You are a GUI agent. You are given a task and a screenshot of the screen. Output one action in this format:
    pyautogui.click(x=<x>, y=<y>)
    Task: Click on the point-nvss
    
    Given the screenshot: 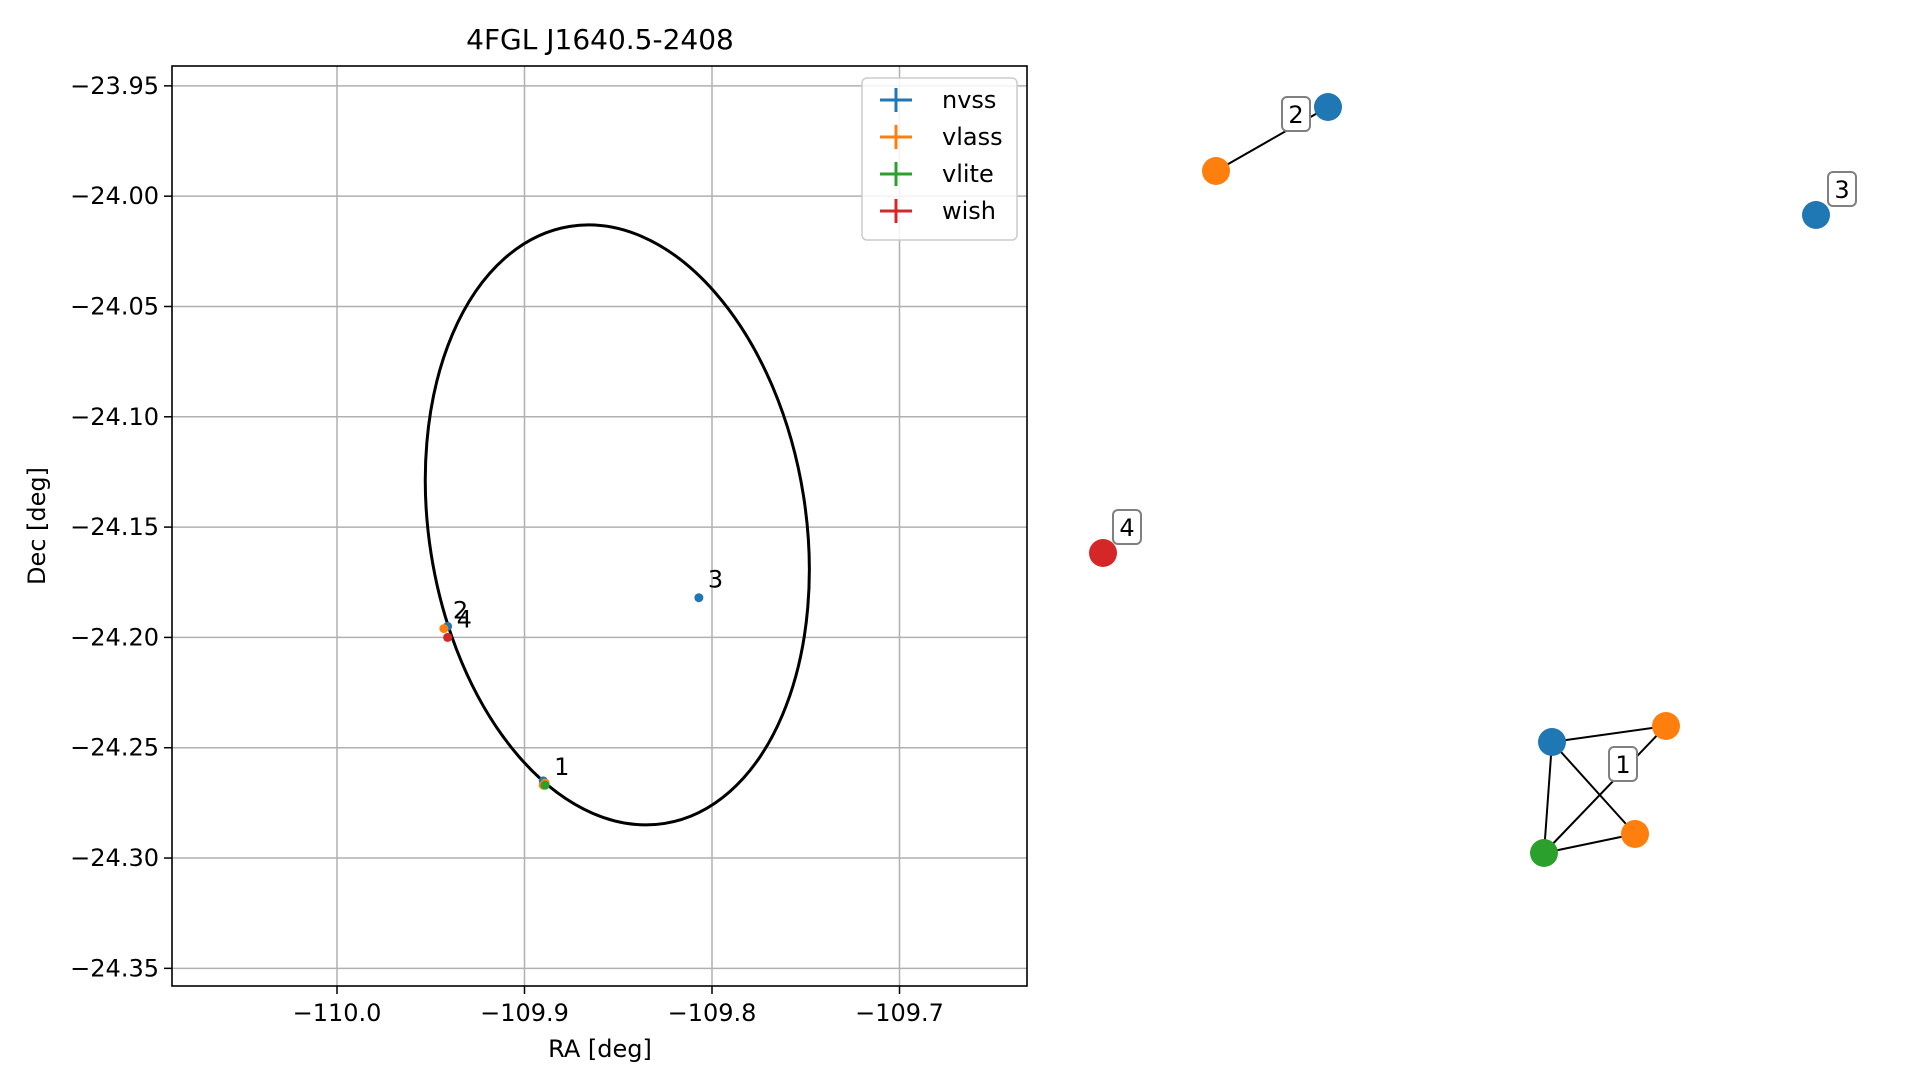 What is the action you would take?
    pyautogui.click(x=699, y=598)
    